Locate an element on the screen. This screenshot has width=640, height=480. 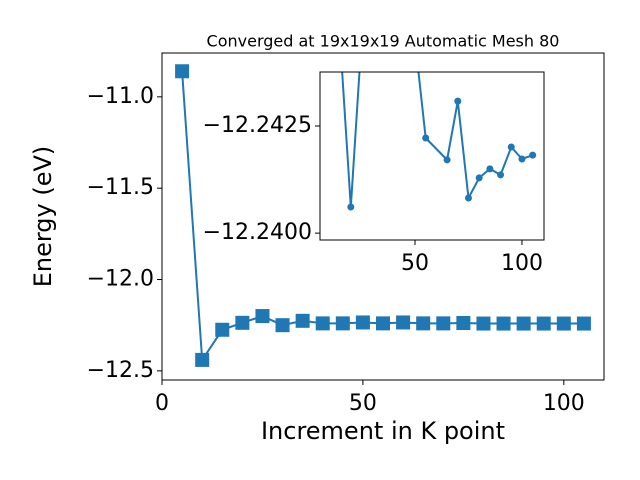
axes-frame is located at coordinates (432, 156).